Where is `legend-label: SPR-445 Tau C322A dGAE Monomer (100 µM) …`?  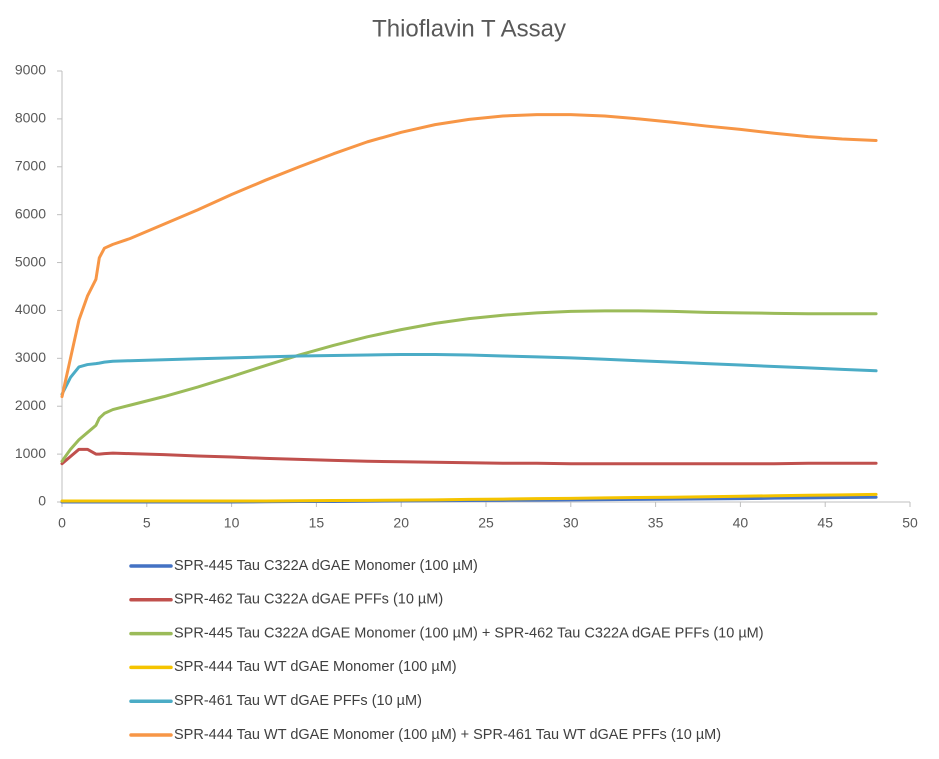 legend-label: SPR-445 Tau C322A dGAE Monomer (100 µM) … is located at coordinates (469, 633).